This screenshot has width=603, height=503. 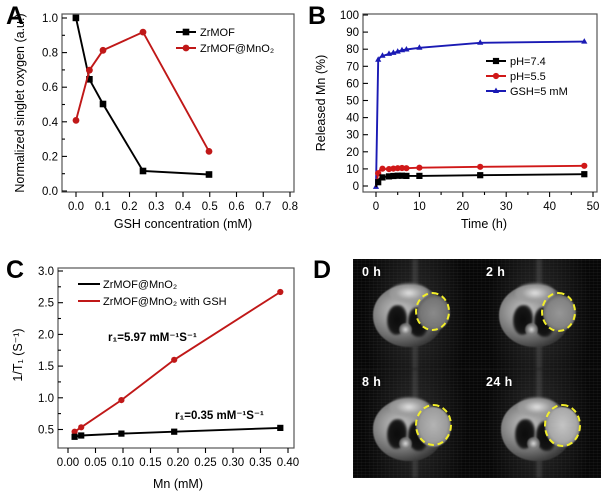 I want to click on panel-d-label: D, so click(x=322, y=270).